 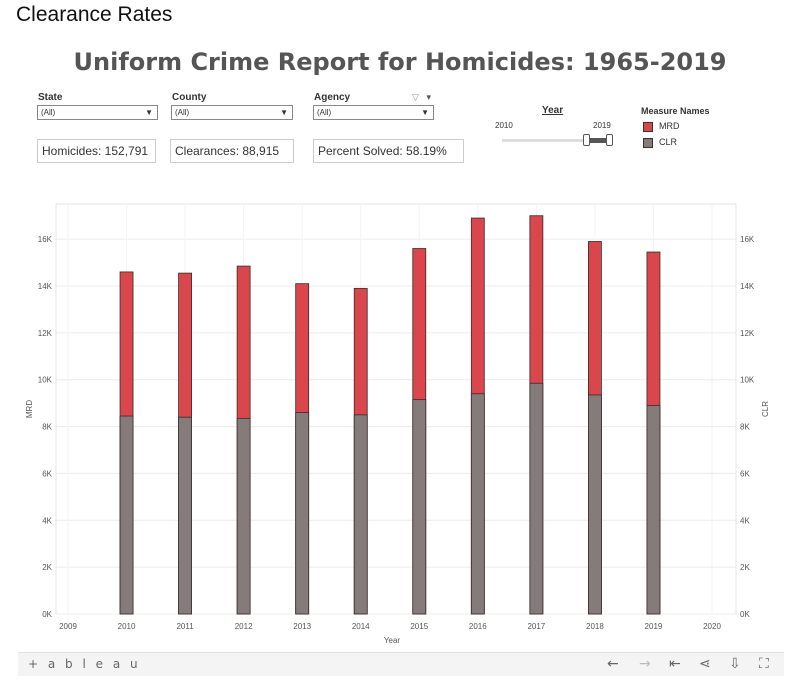 I want to click on share-icon: ⋖, so click(x=705, y=664).